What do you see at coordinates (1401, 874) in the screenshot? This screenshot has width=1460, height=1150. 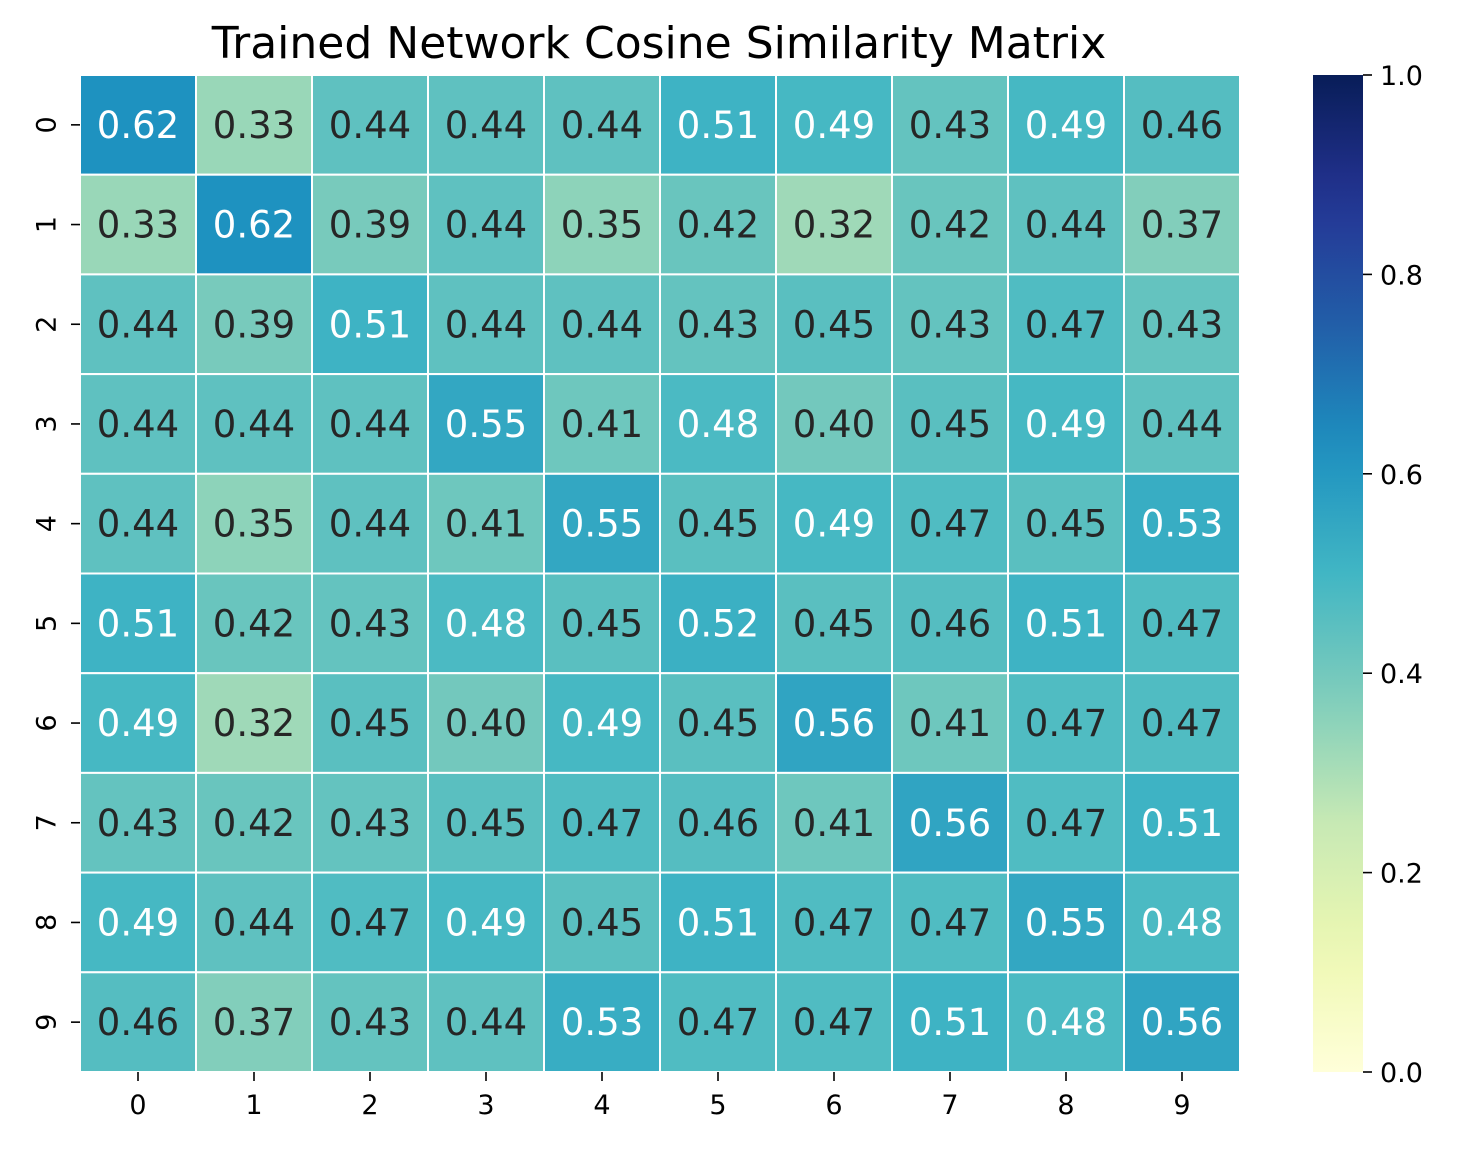 I see `colorbar-tick-label: 0.2` at bounding box center [1401, 874].